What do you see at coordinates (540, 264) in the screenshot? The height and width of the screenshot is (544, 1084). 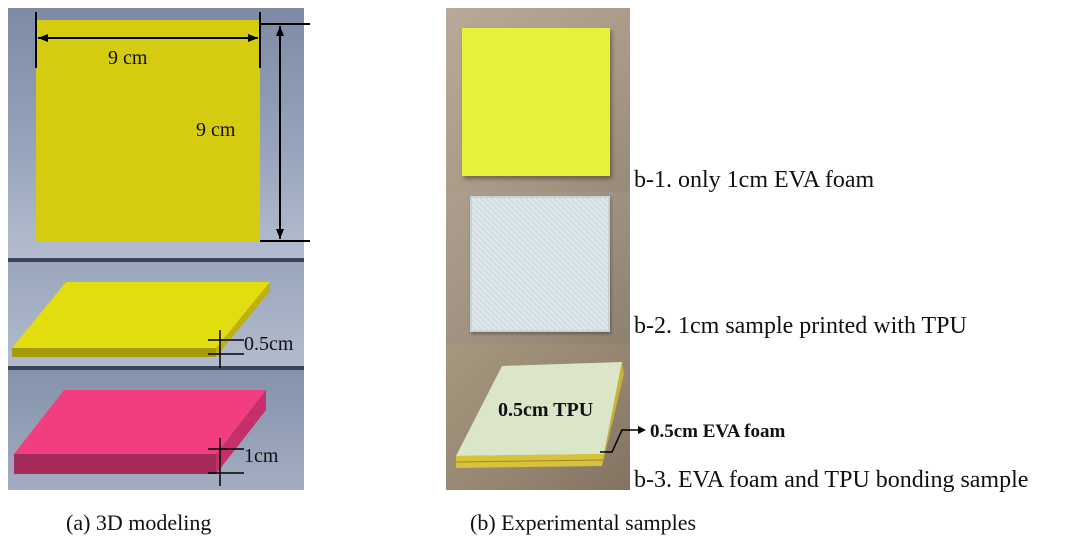 I see `tpu-printed-sample` at bounding box center [540, 264].